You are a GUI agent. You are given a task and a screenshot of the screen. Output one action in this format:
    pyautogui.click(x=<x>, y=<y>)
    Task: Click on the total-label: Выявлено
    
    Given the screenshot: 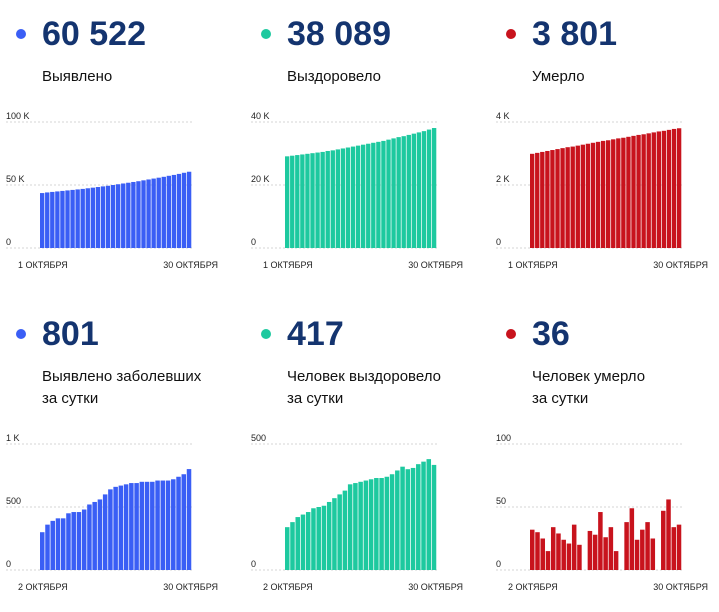 What is the action you would take?
    pyautogui.click(x=77, y=76)
    